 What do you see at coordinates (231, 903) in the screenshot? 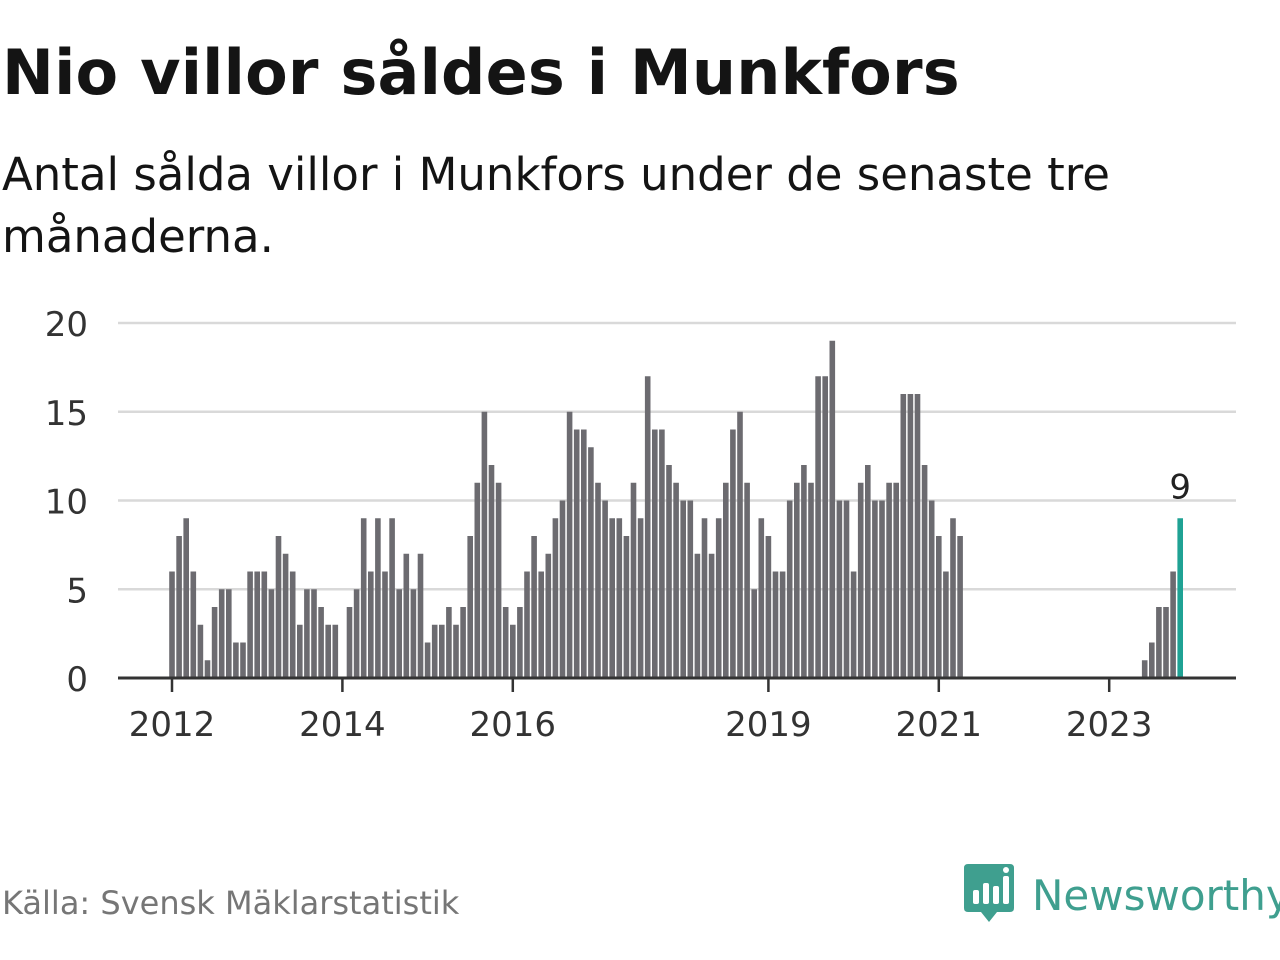
I see `source-note: Källa: Svensk Mäklarstatistik` at bounding box center [231, 903].